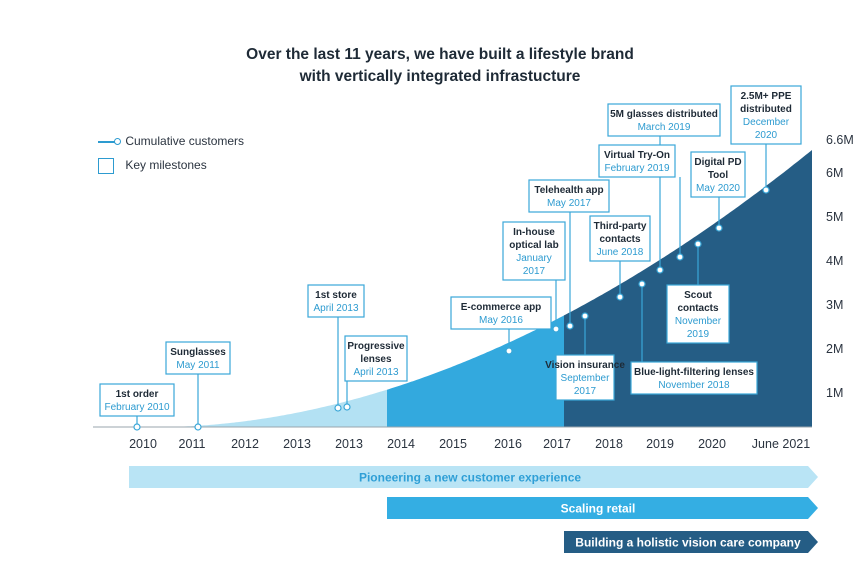  What do you see at coordinates (781, 444) in the screenshot?
I see `x-tick-label: June 2021` at bounding box center [781, 444].